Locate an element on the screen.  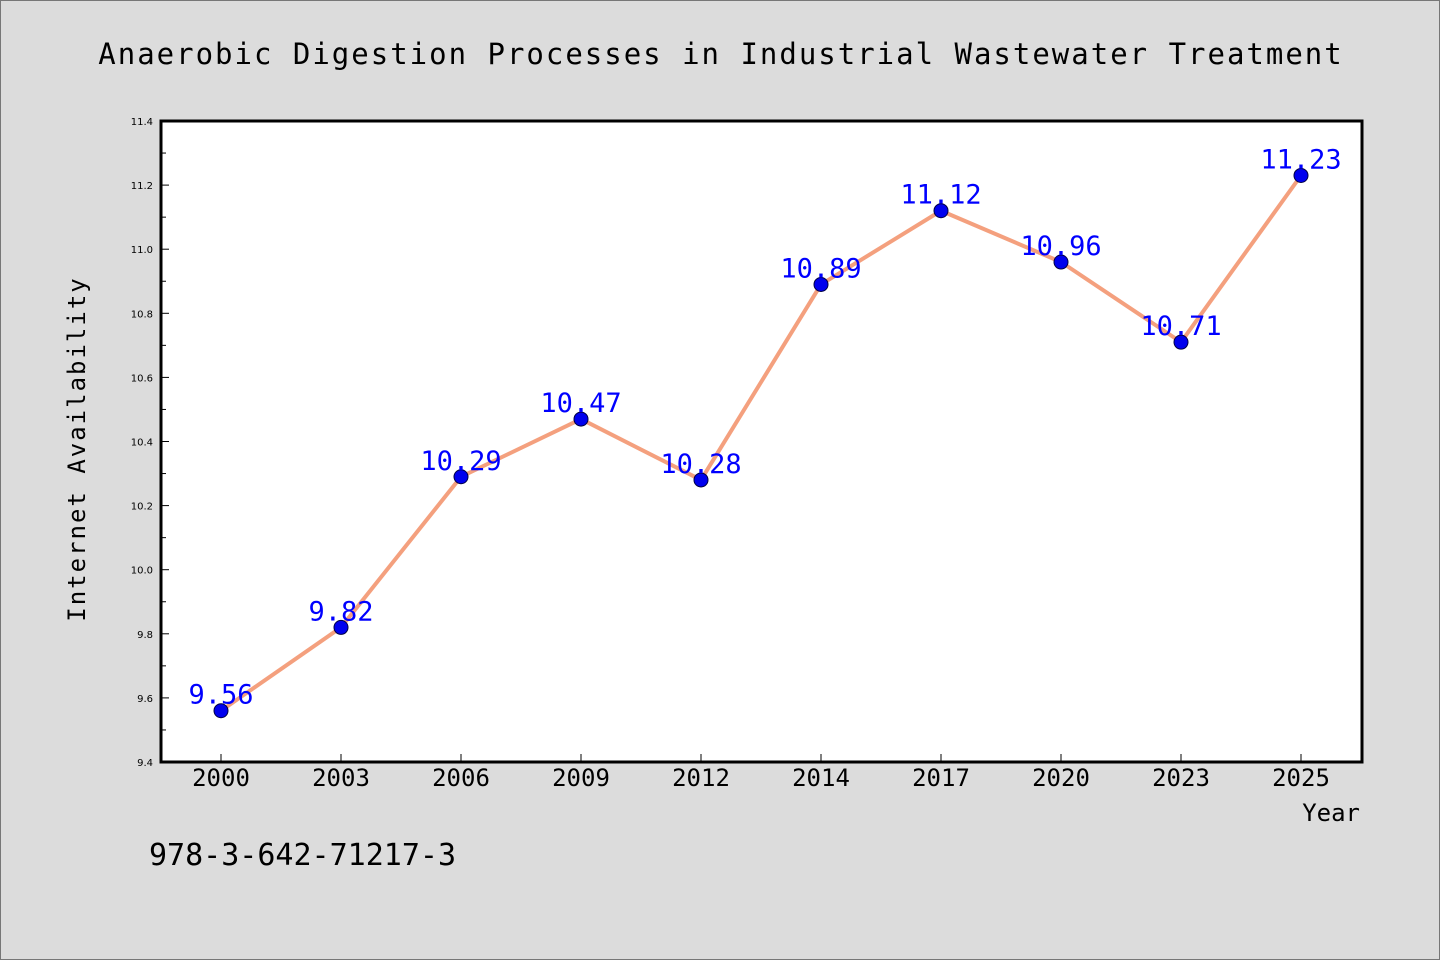
y-tick-label: 10.0 is located at coordinates (142, 571).